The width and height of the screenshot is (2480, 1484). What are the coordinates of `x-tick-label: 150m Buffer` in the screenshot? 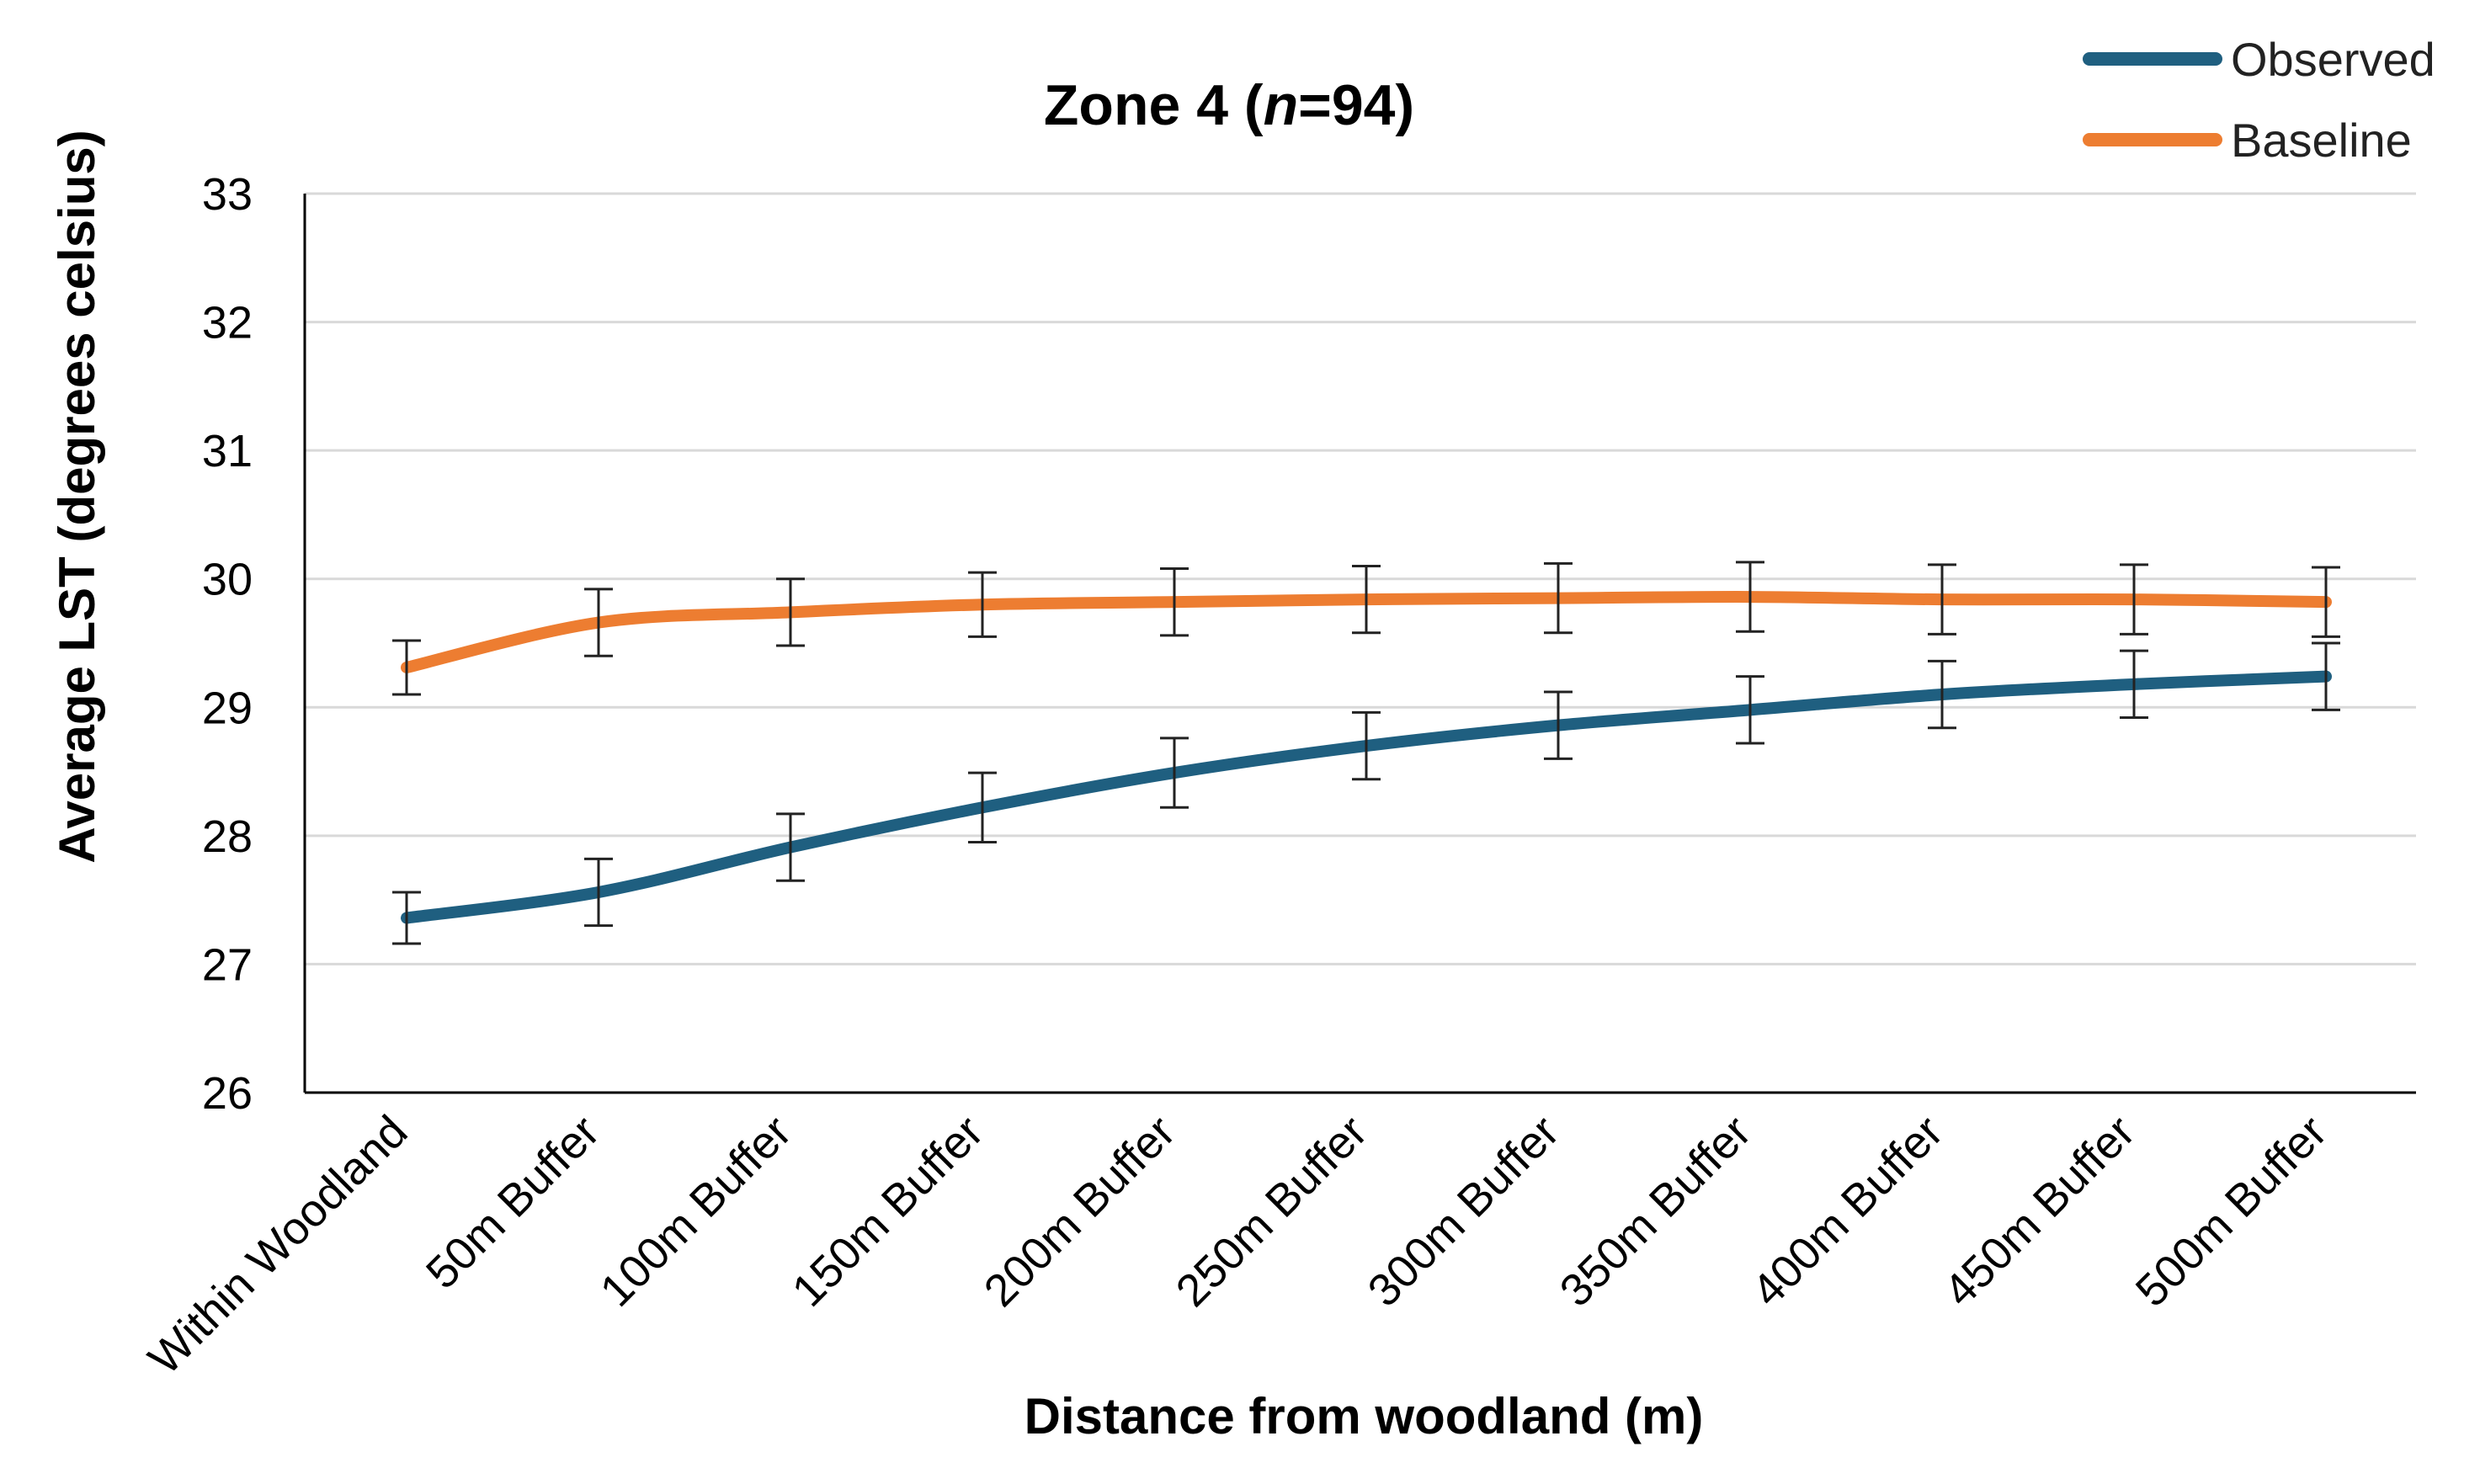 It's located at (888, 1211).